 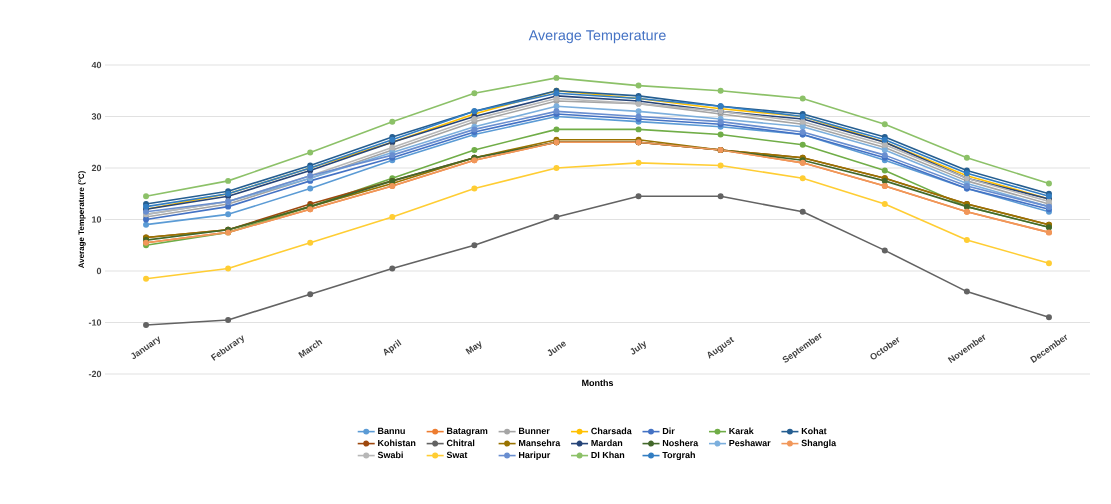 I want to click on y-tick-label: 40, so click(x=96, y=65).